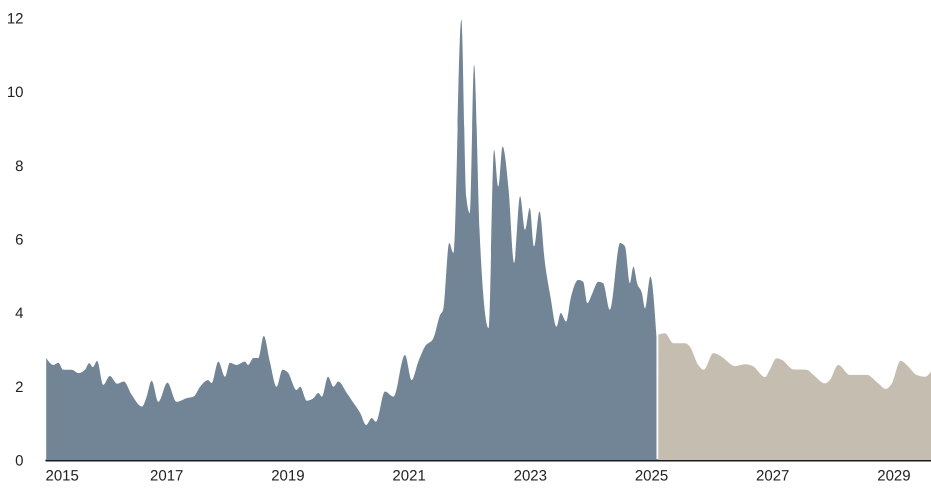  Describe the element at coordinates (531, 476) in the screenshot. I see `x-tick-label: 2023` at that location.